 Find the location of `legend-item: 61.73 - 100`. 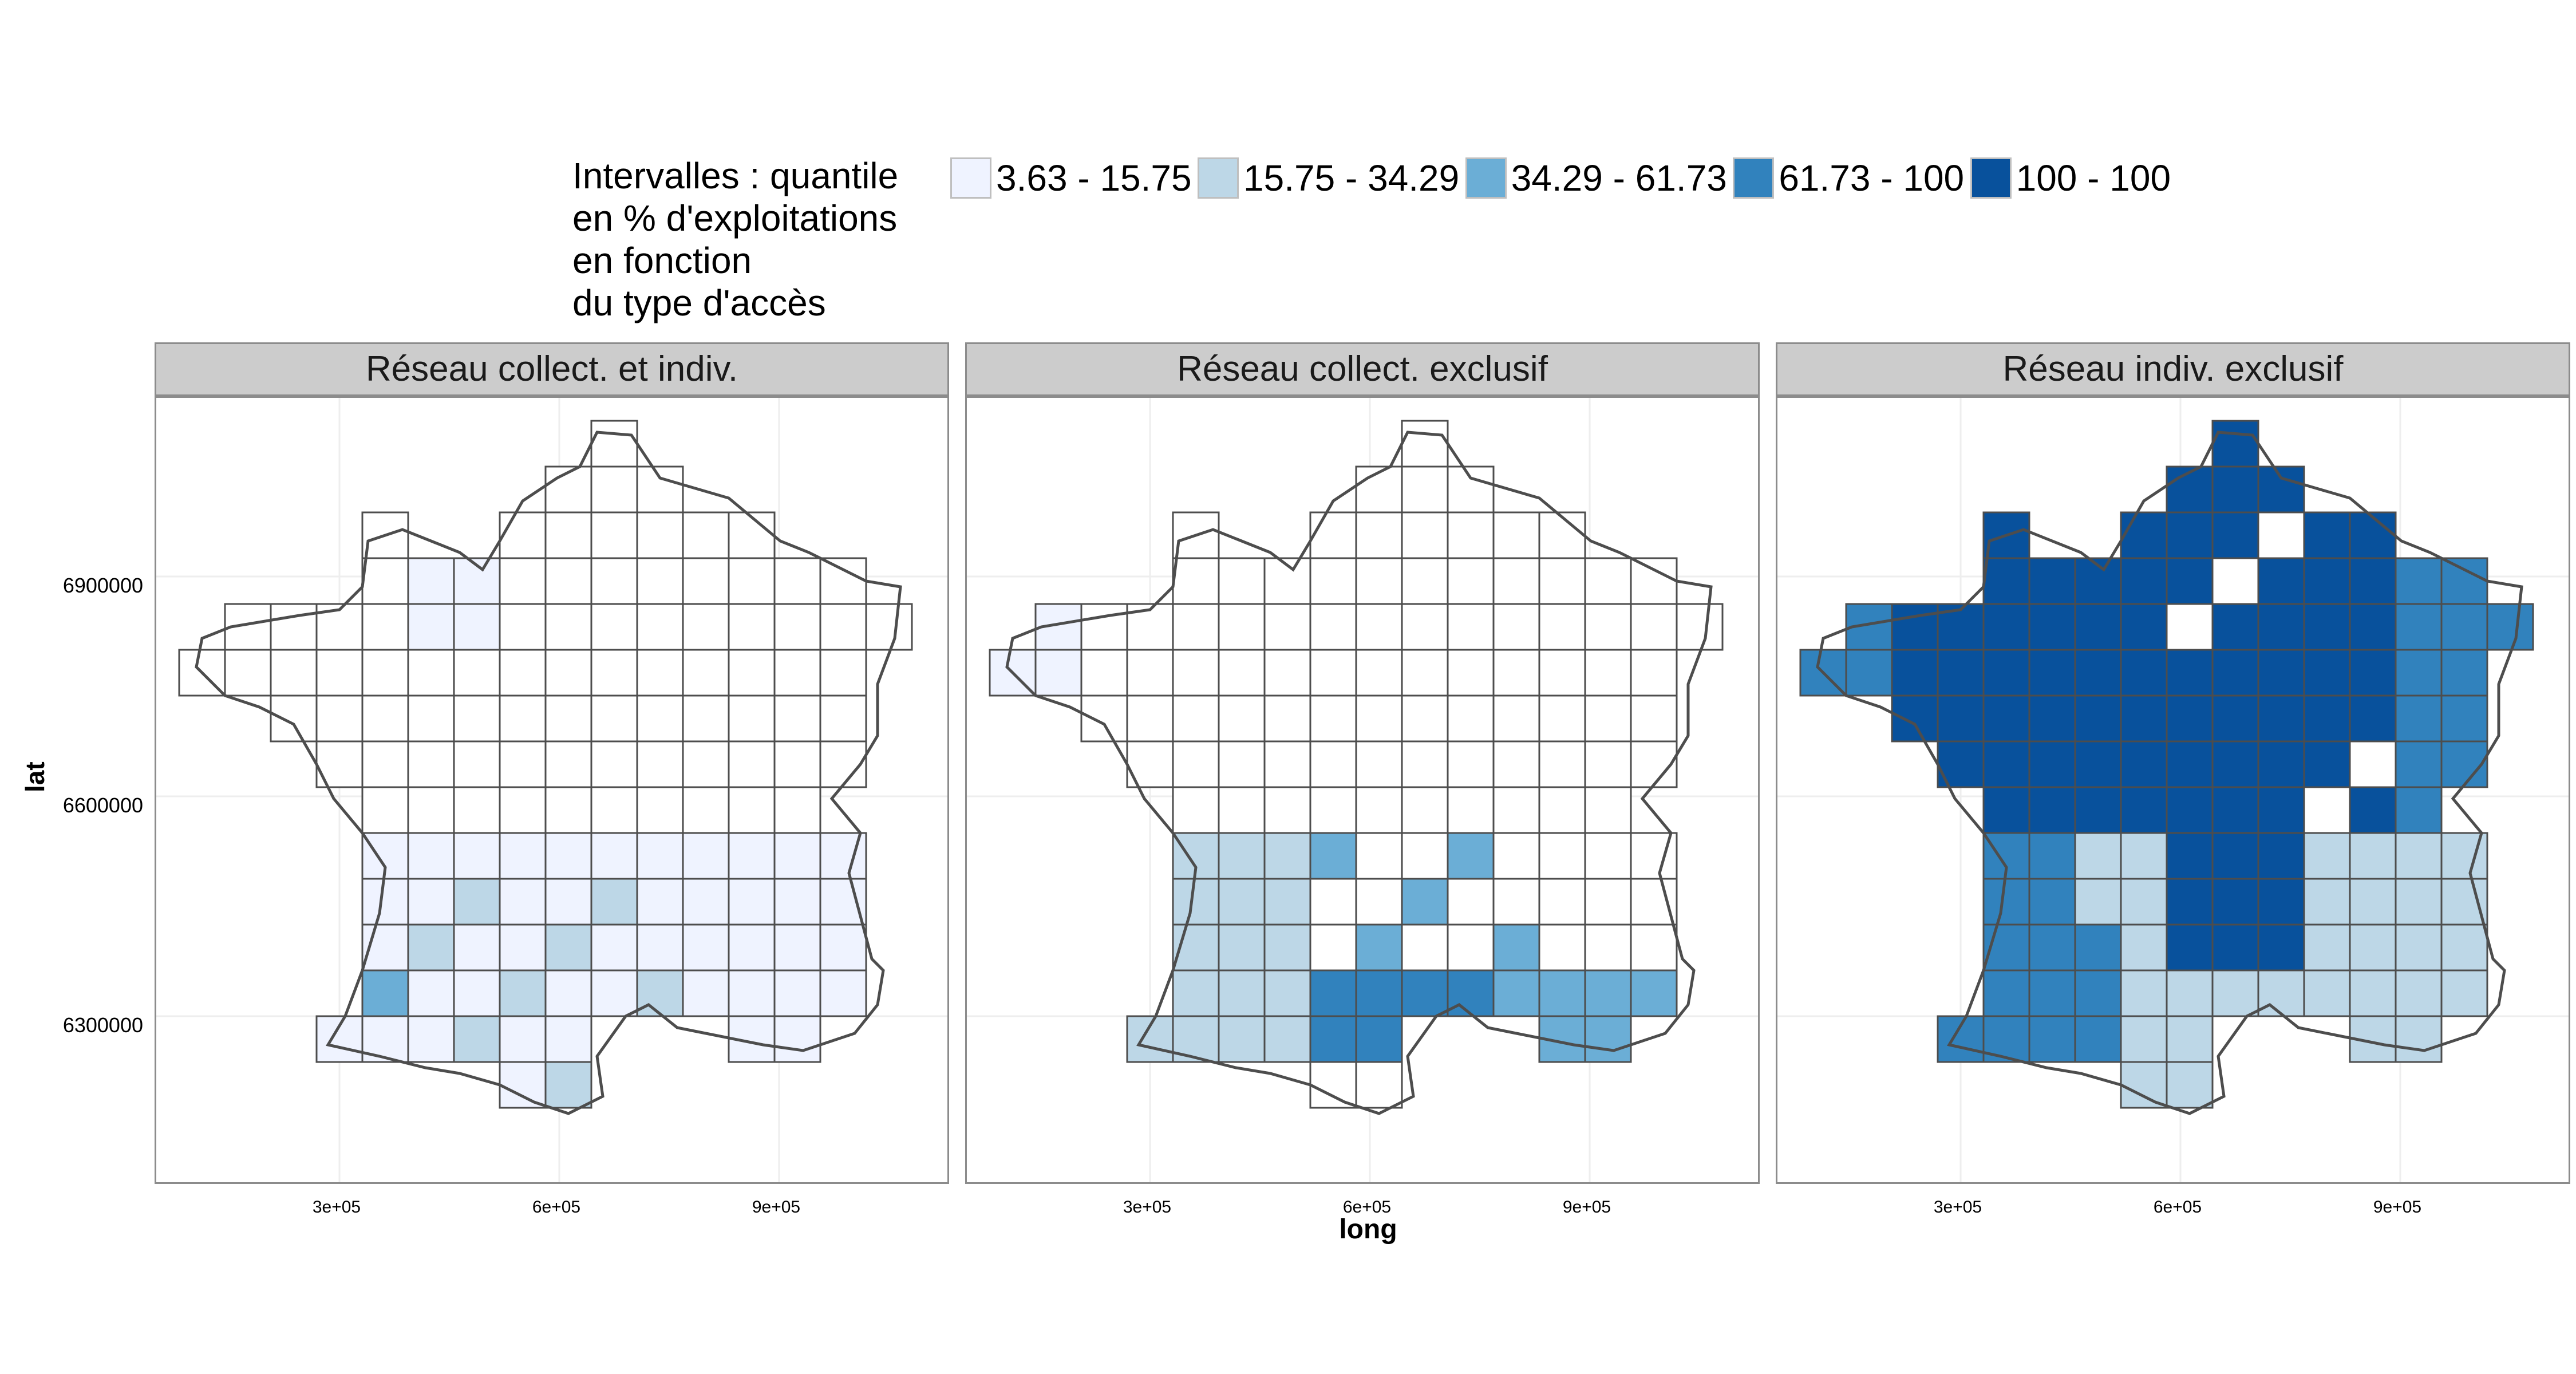

legend-item: 61.73 - 100 is located at coordinates (1848, 178).